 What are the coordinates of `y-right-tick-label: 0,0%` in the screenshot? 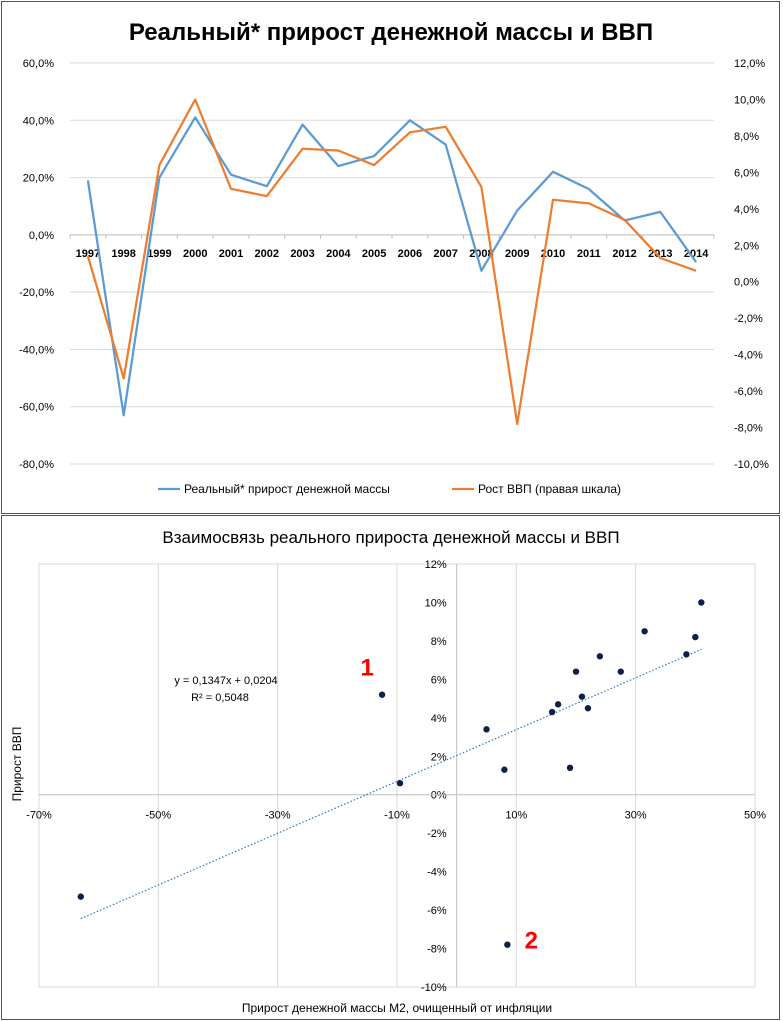 It's located at (746, 283).